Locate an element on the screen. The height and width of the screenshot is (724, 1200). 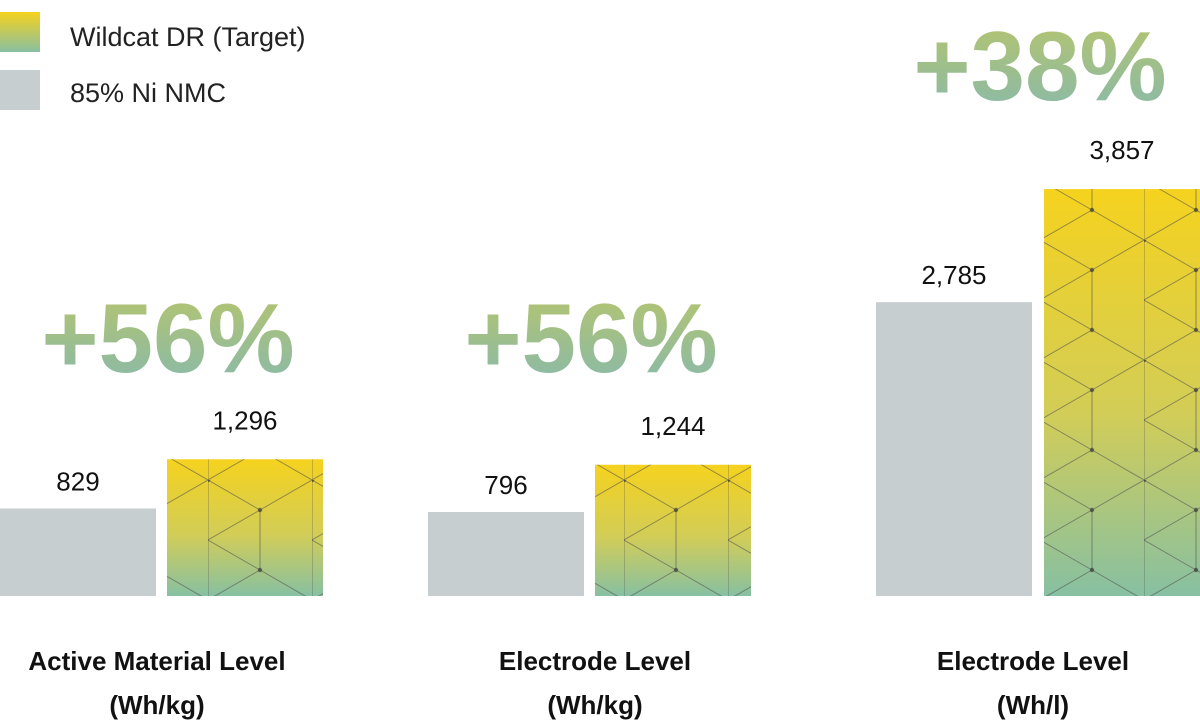
legend-swatch-wildcat is located at coordinates (20, 32).